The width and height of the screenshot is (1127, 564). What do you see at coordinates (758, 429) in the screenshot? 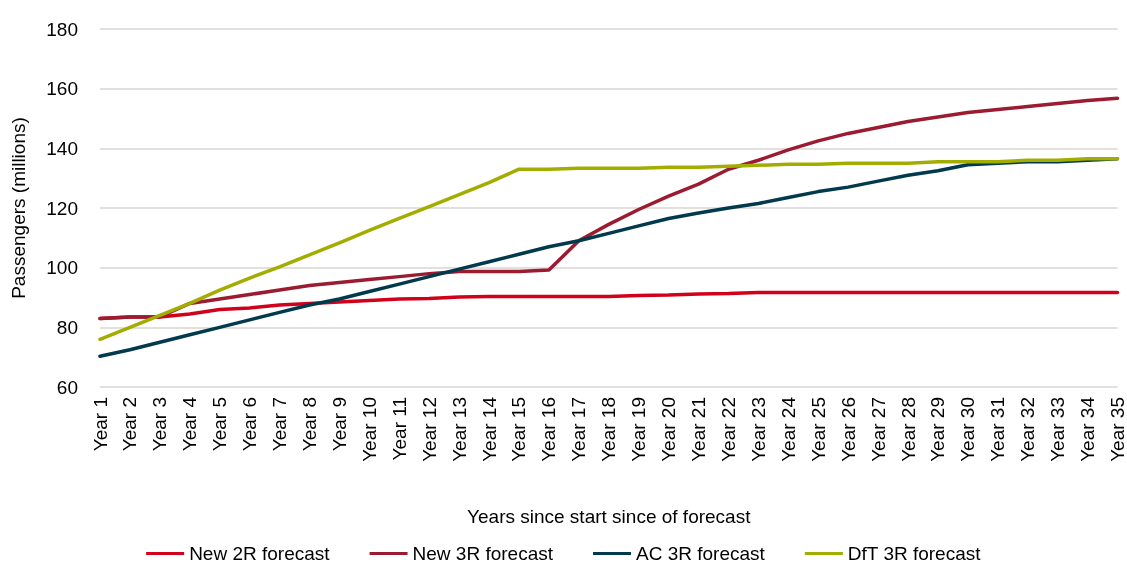
I see `x-tick-label: Year 23` at bounding box center [758, 429].